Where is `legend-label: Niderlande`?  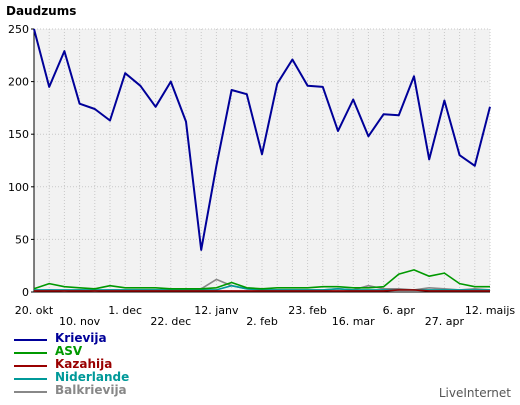
legend-label: Niderlande is located at coordinates (92, 377).